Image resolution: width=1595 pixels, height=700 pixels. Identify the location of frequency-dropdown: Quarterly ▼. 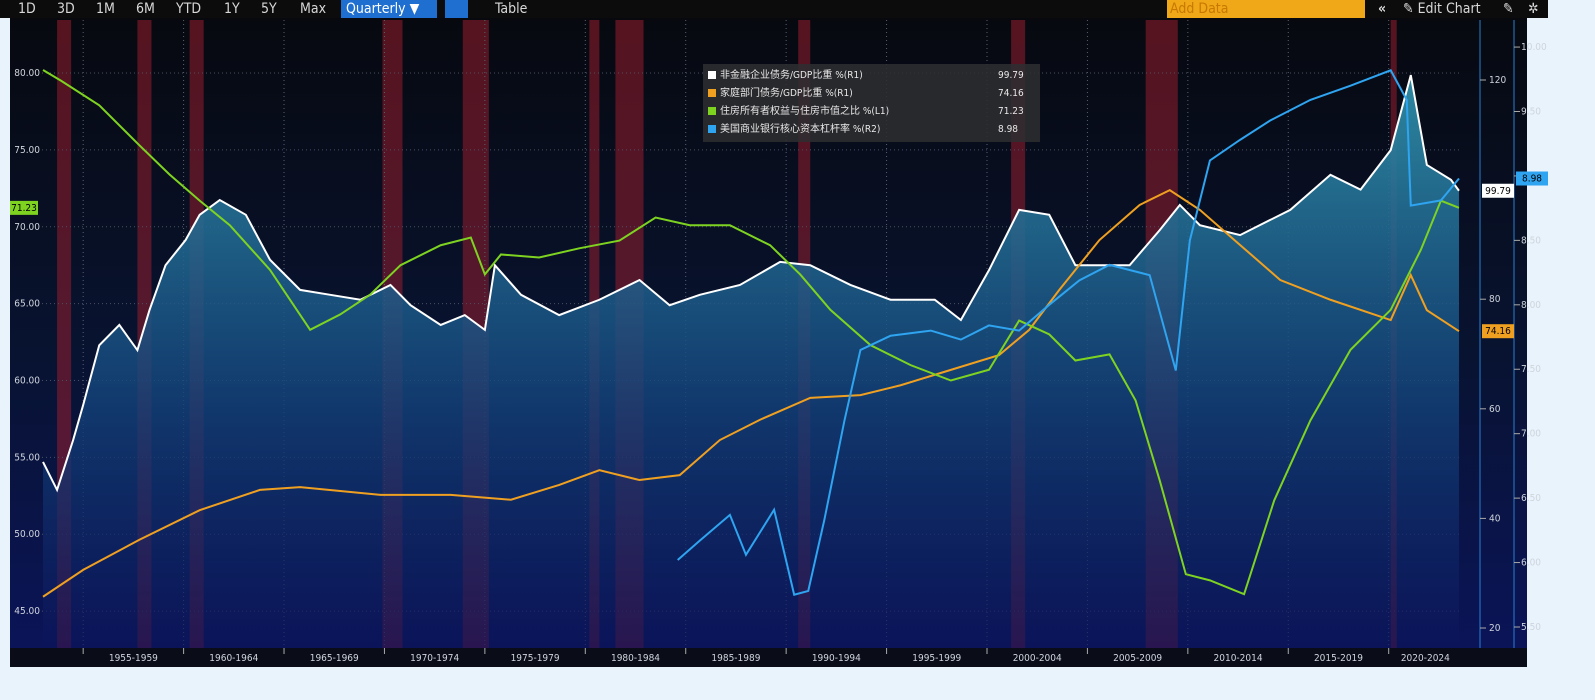
(389, 9).